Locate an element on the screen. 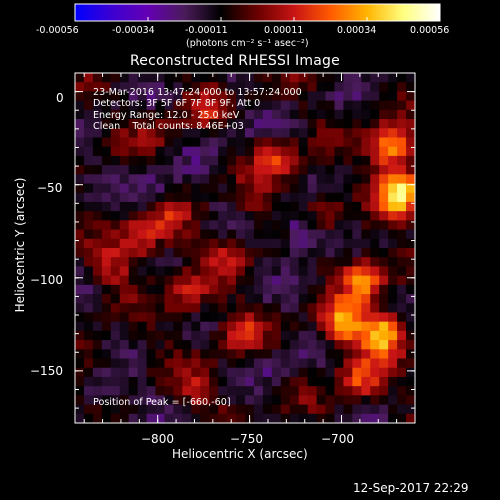 The image size is (500, 500). x-tick-label: −700 is located at coordinates (337, 439).